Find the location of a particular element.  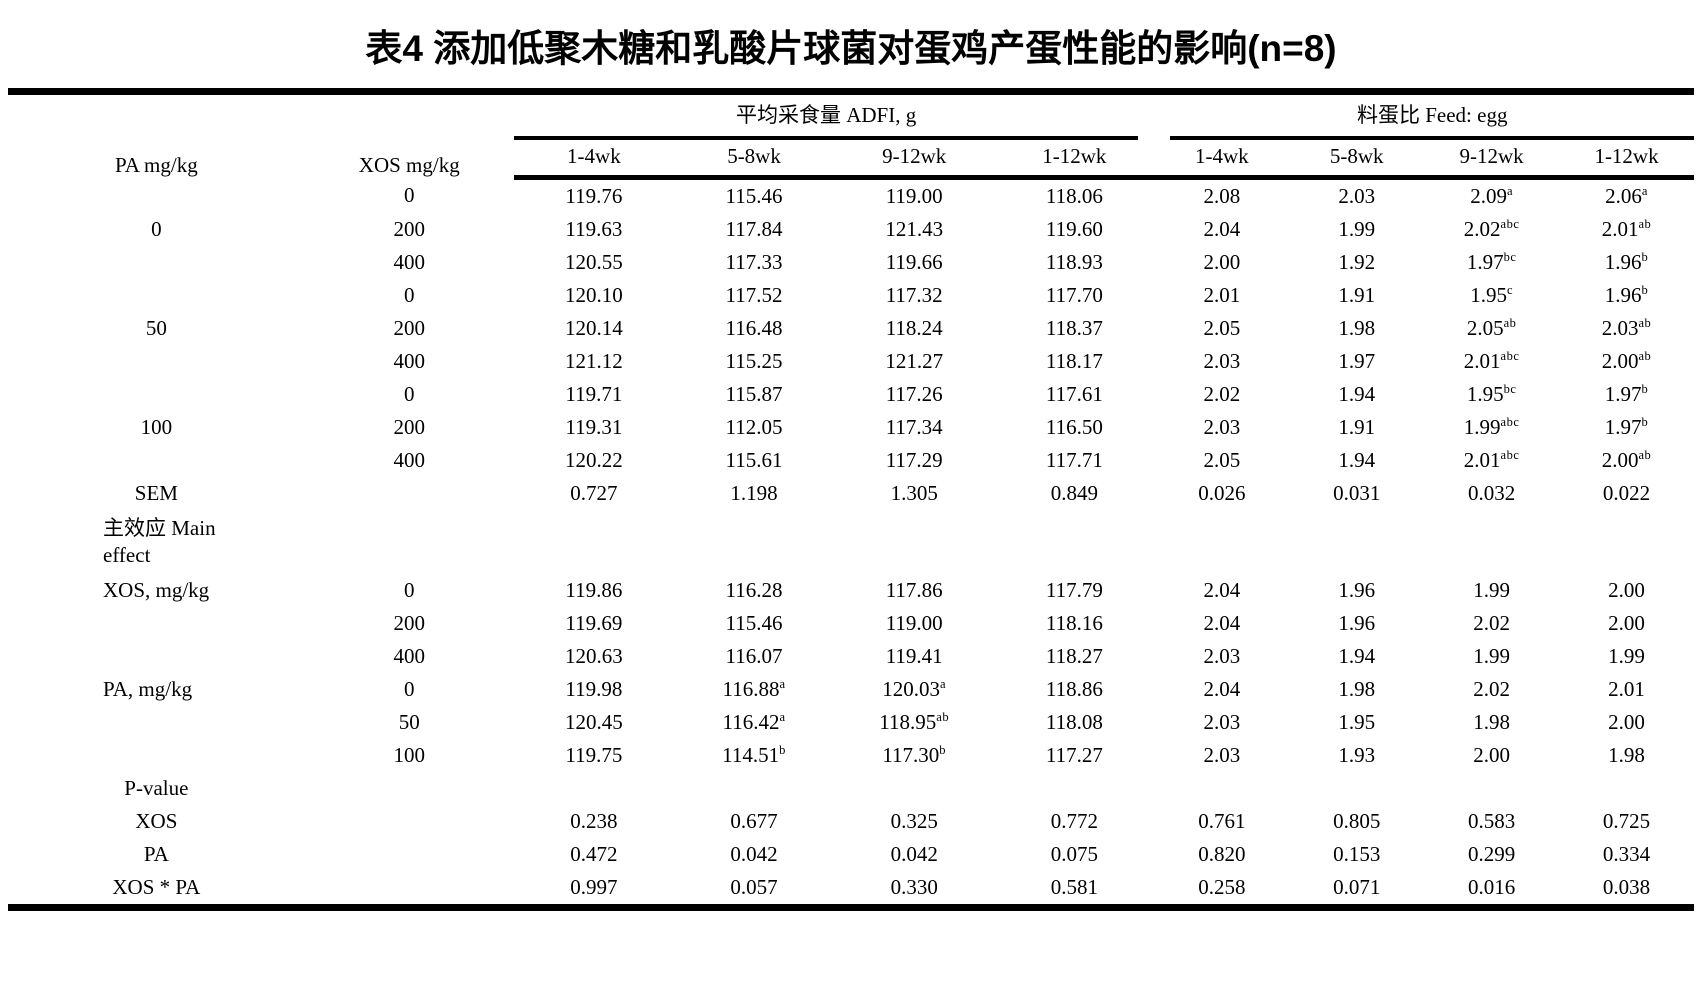

xos-level-cell: 400 is located at coordinates (409, 262).